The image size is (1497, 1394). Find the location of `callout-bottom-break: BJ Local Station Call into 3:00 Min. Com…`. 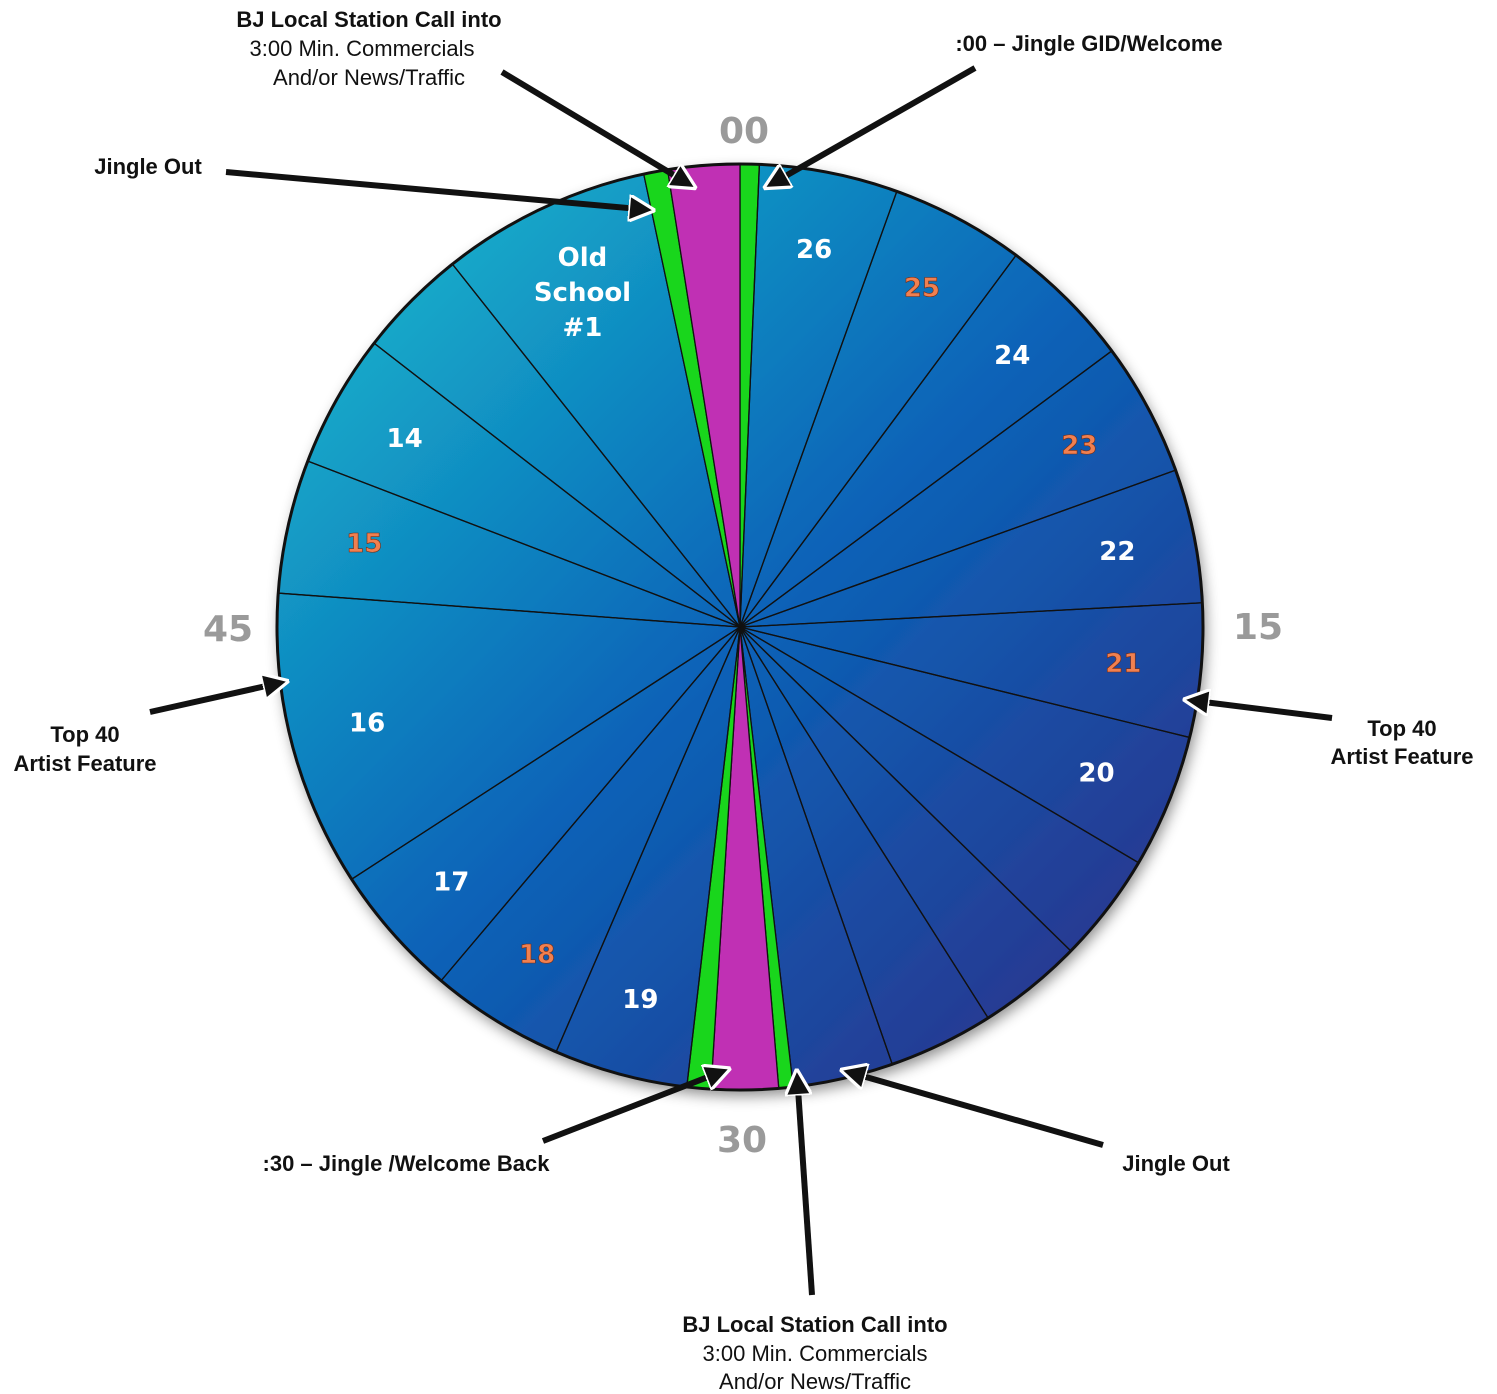

callout-bottom-break: BJ Local Station Call into 3:00 Min. Com… is located at coordinates (814, 1353).